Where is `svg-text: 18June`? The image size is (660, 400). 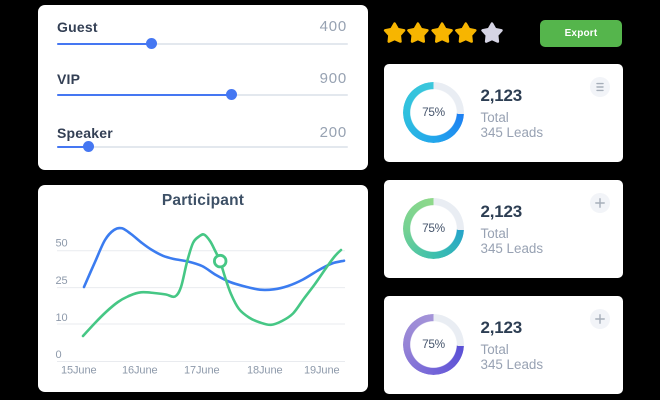 svg-text: 18June is located at coordinates (265, 371).